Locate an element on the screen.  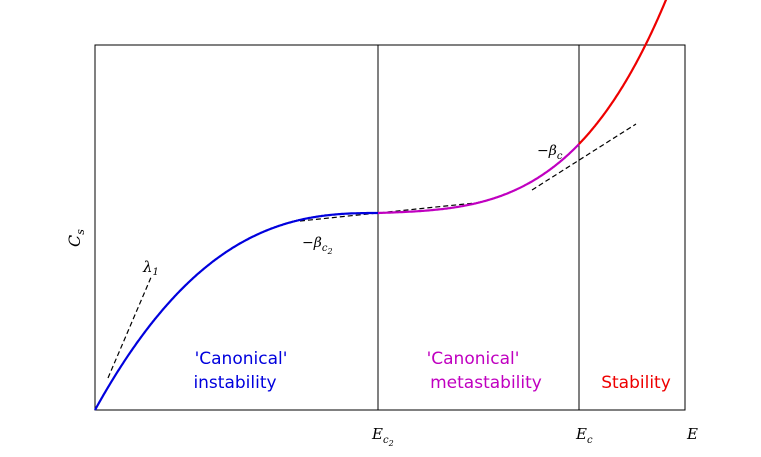
x-axis-label: E is located at coordinates (692, 434).